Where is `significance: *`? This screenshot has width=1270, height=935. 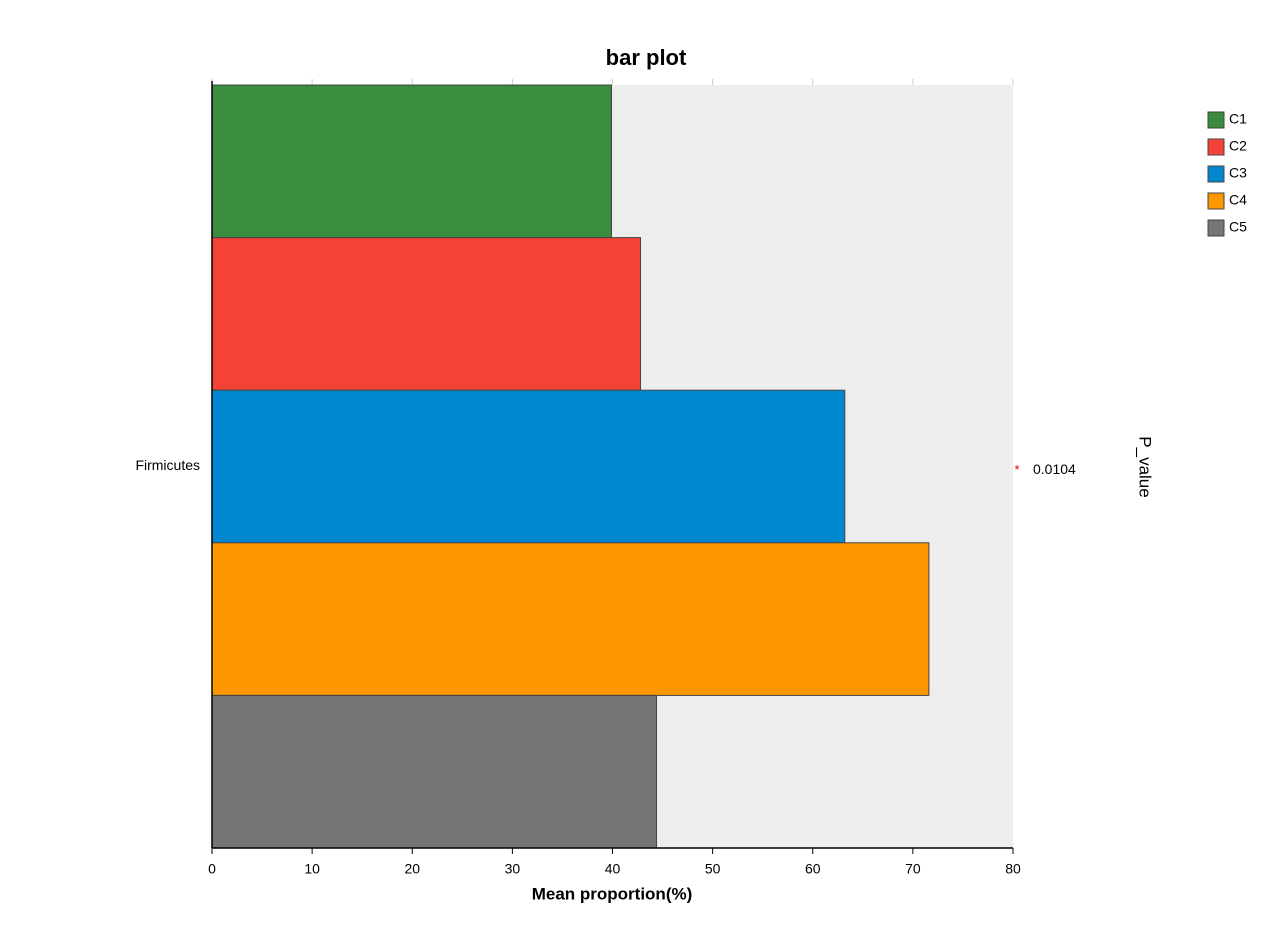 significance: * is located at coordinates (1016, 469).